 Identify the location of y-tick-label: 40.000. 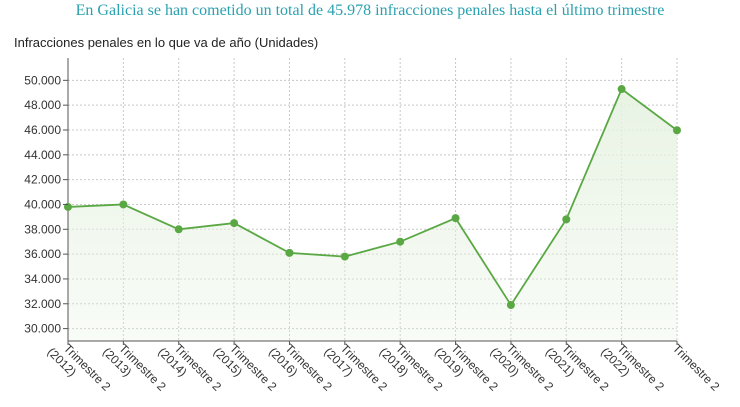
(42, 204).